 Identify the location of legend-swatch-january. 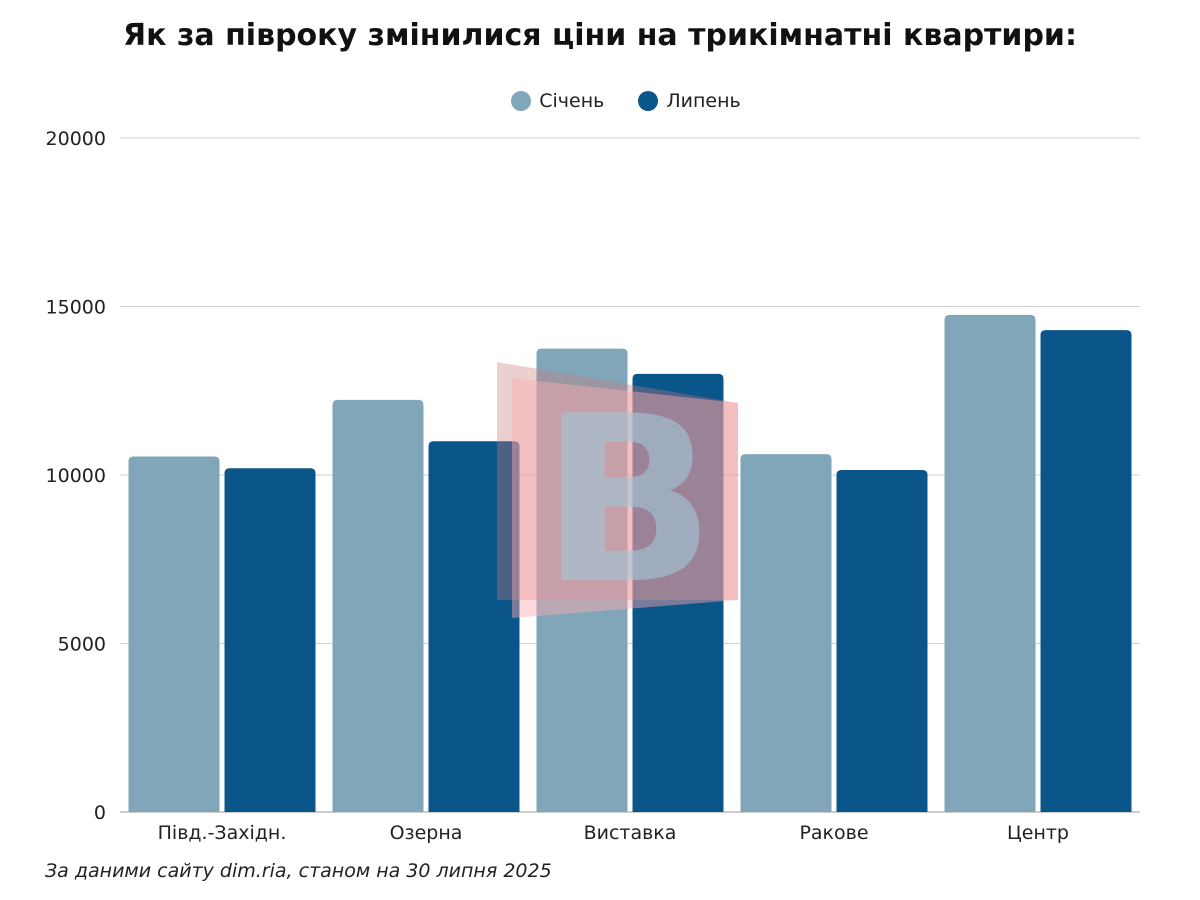
(521, 101).